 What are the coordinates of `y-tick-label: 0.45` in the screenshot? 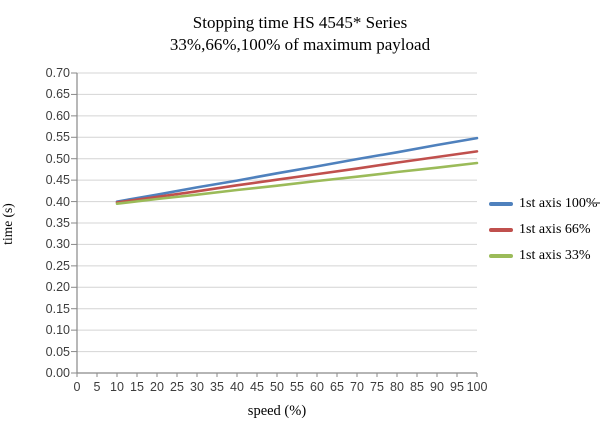 It's located at (57, 180).